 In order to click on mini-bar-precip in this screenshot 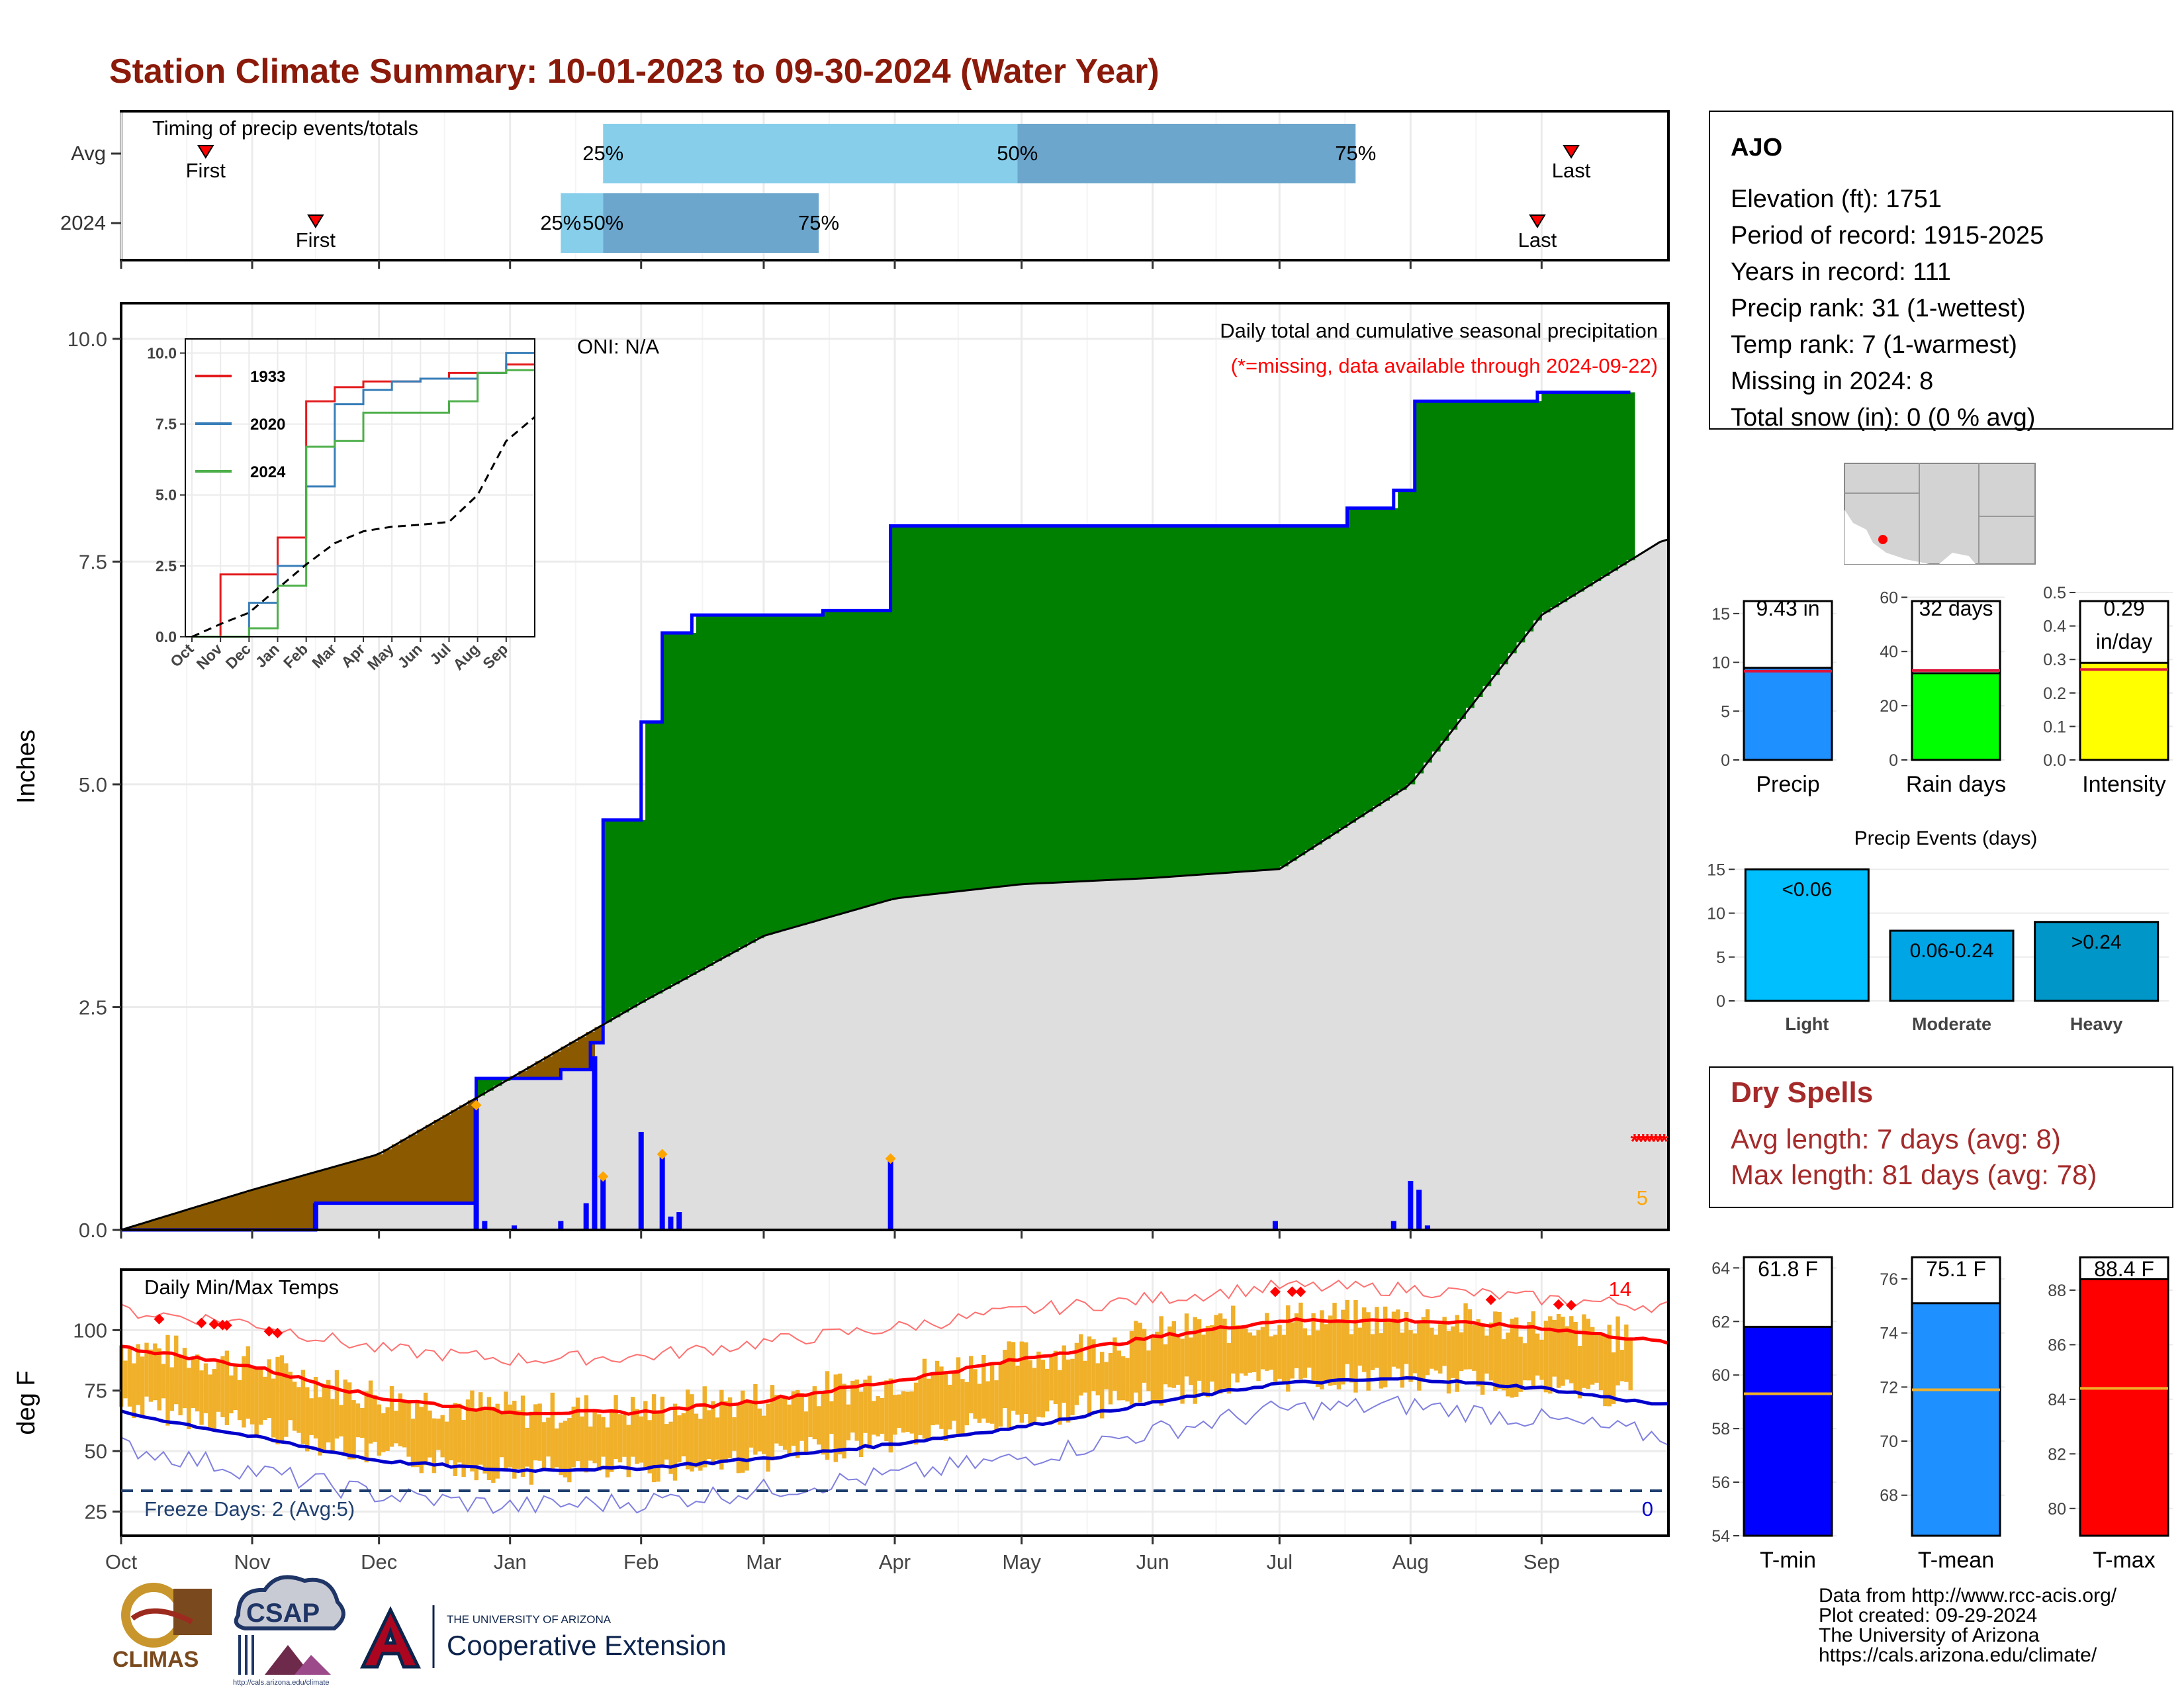, I will do `click(1788, 714)`.